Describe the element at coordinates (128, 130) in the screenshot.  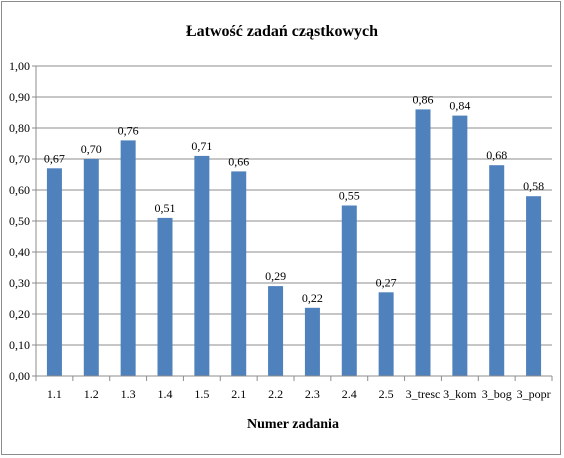
I see `data-label: 0,76` at that location.